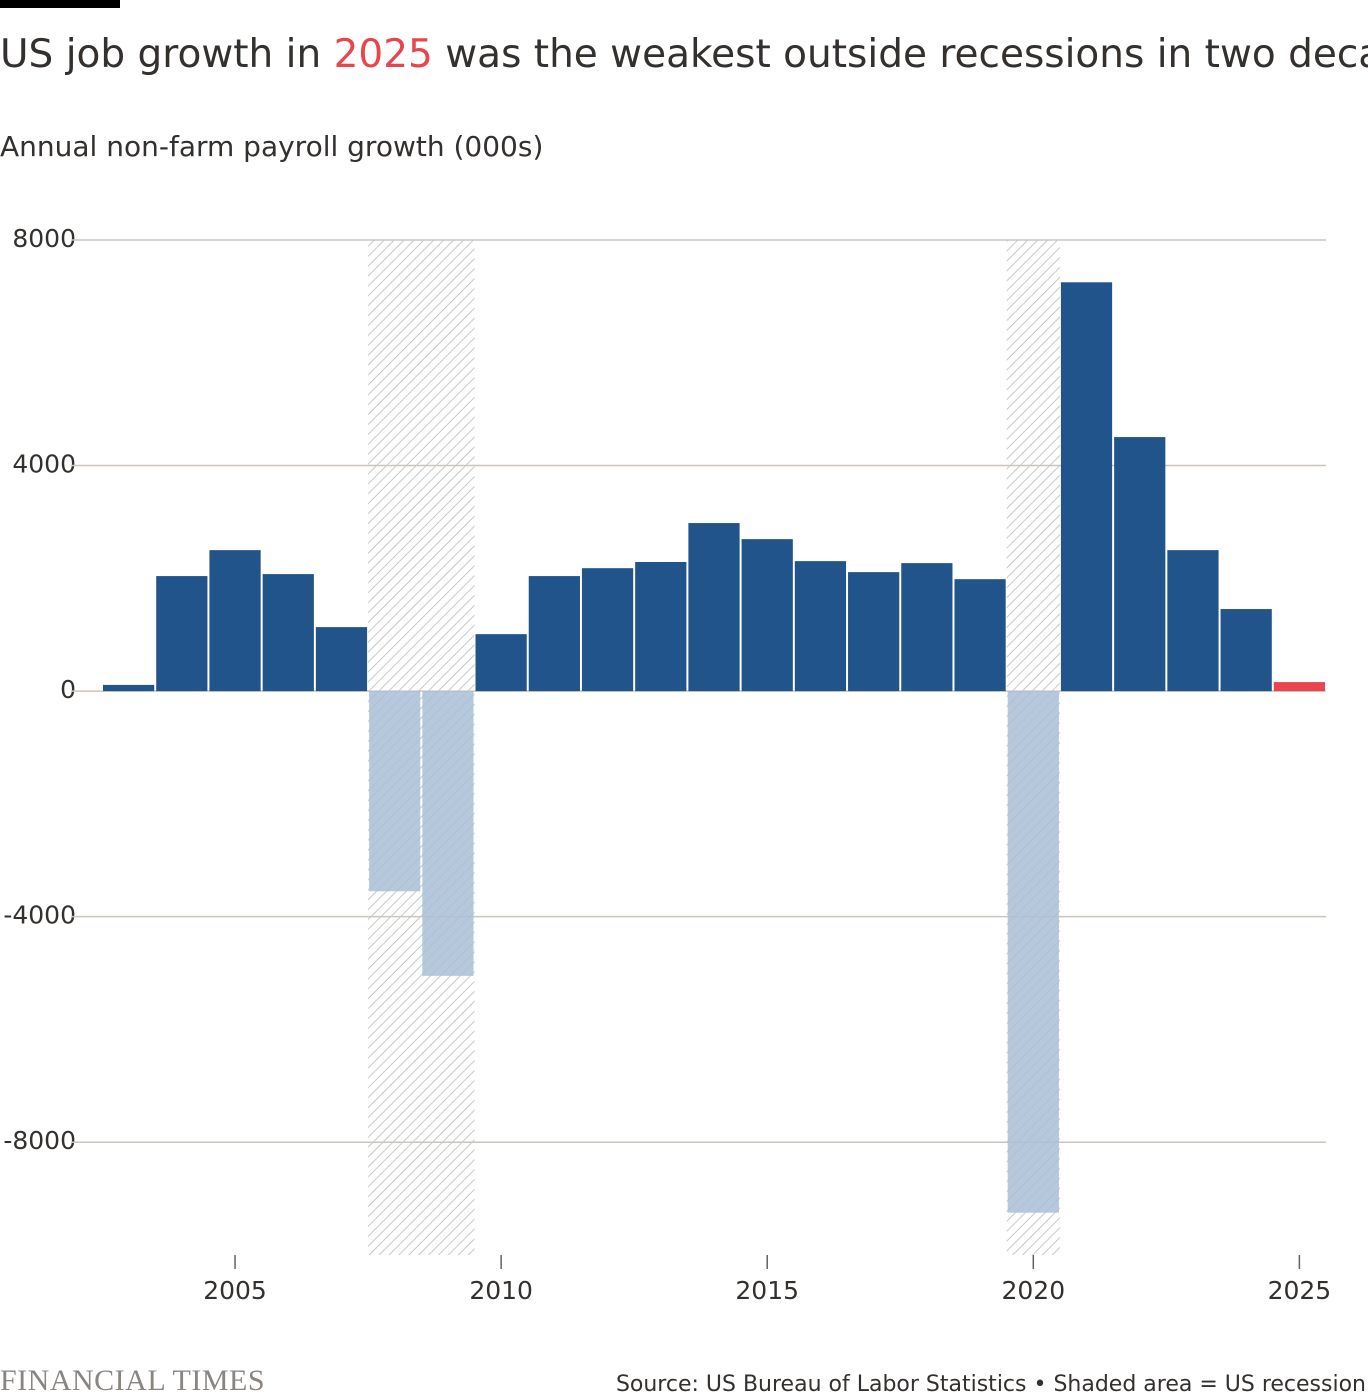  I want to click on chart-subtitle: Annual non-farm payroll growth (000s), so click(271, 146).